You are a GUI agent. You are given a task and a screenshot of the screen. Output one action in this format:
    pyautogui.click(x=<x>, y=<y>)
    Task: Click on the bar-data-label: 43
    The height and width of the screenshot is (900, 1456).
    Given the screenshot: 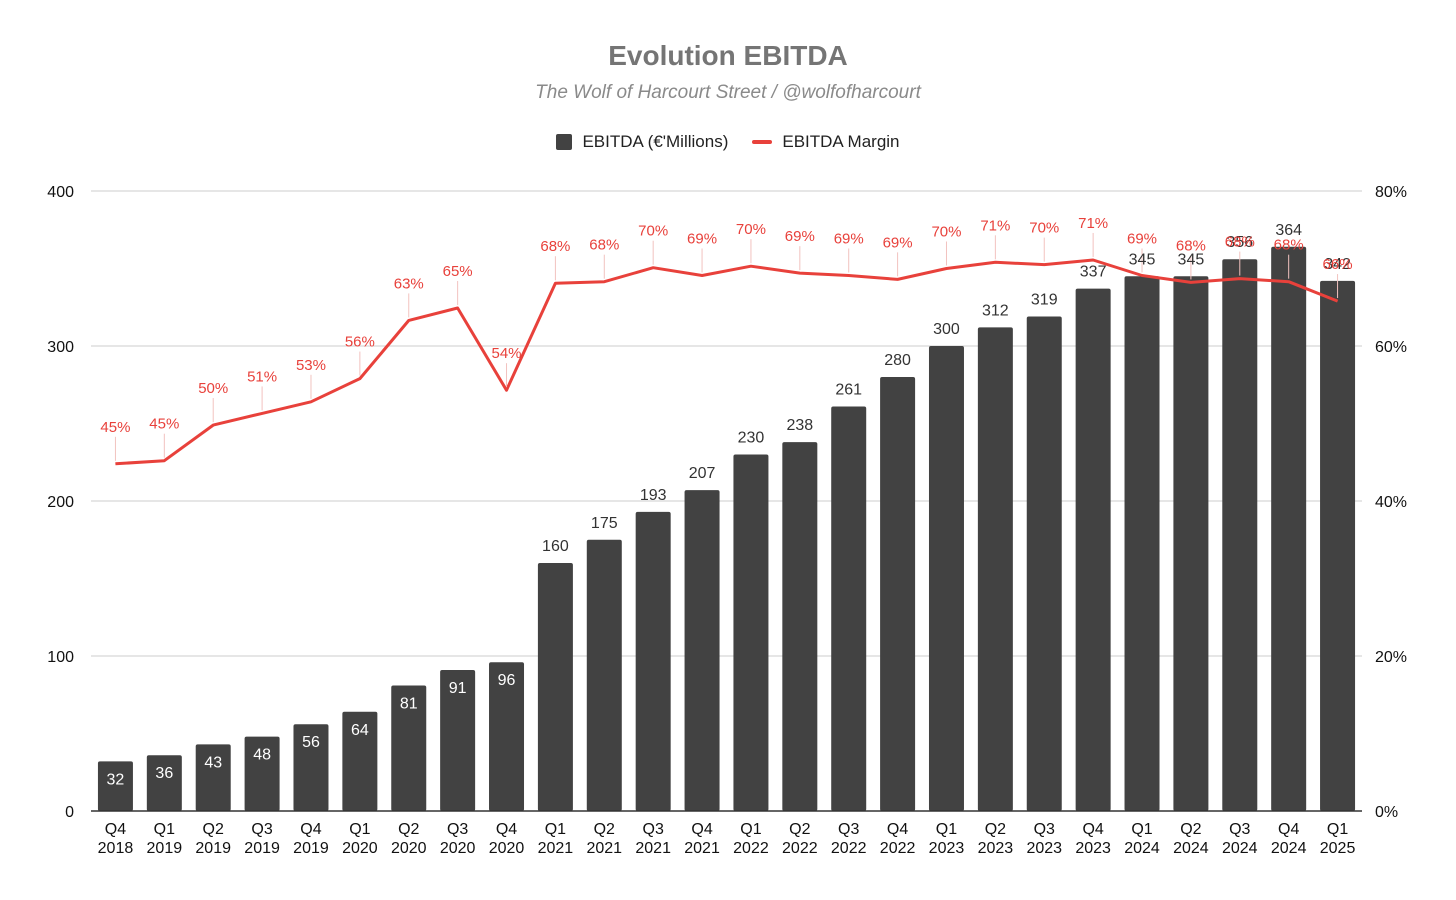 What is the action you would take?
    pyautogui.click(x=213, y=762)
    